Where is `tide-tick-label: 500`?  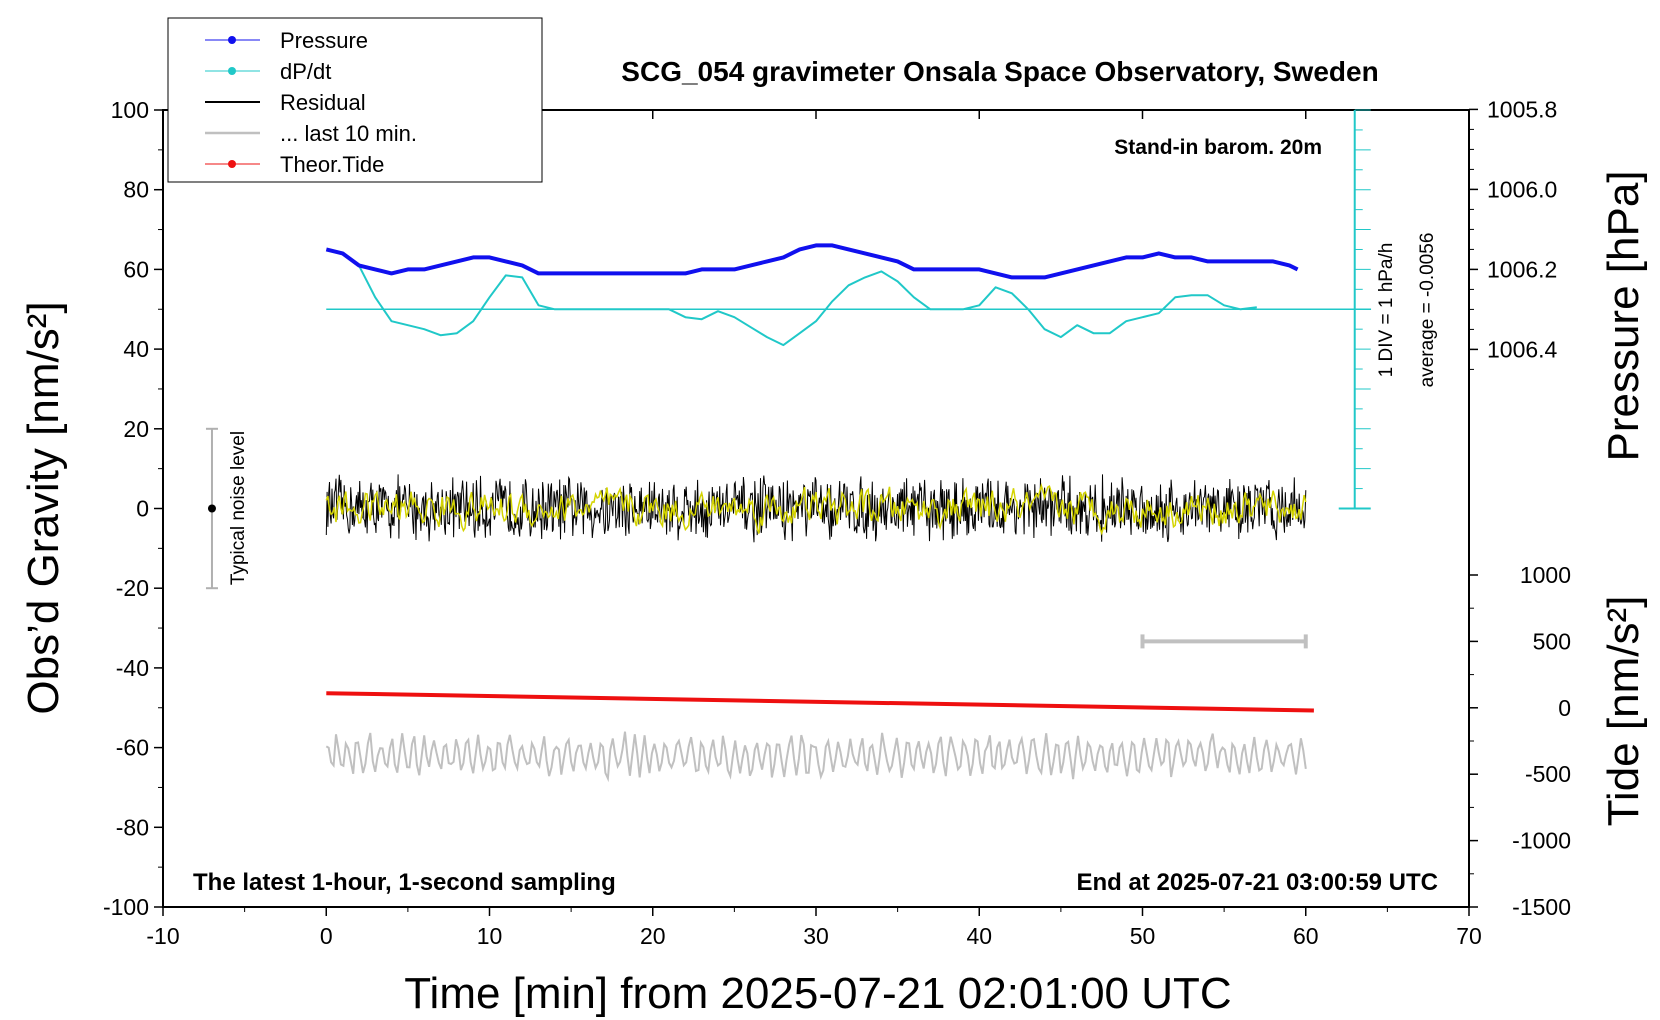
tide-tick-label: 500 is located at coordinates (1552, 641).